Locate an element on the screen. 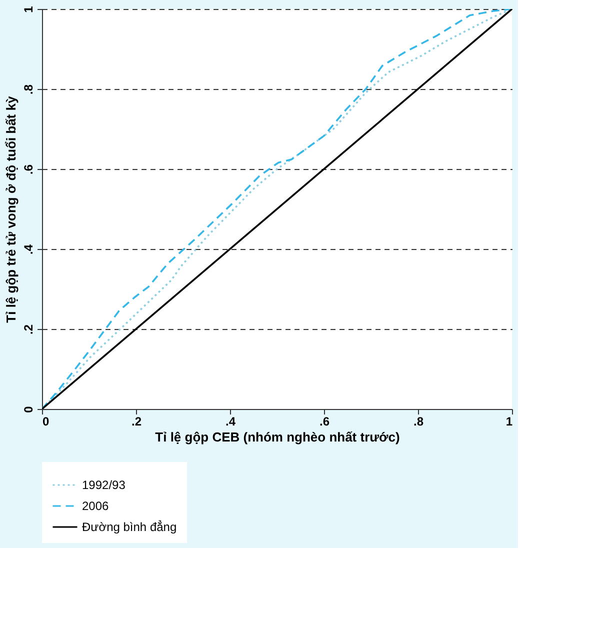  y-tick-label: .4 is located at coordinates (29, 249).